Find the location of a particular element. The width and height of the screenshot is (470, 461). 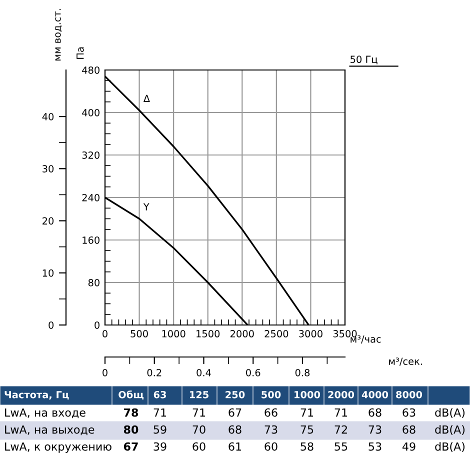

text: LwA, к окружению is located at coordinates (58, 447).